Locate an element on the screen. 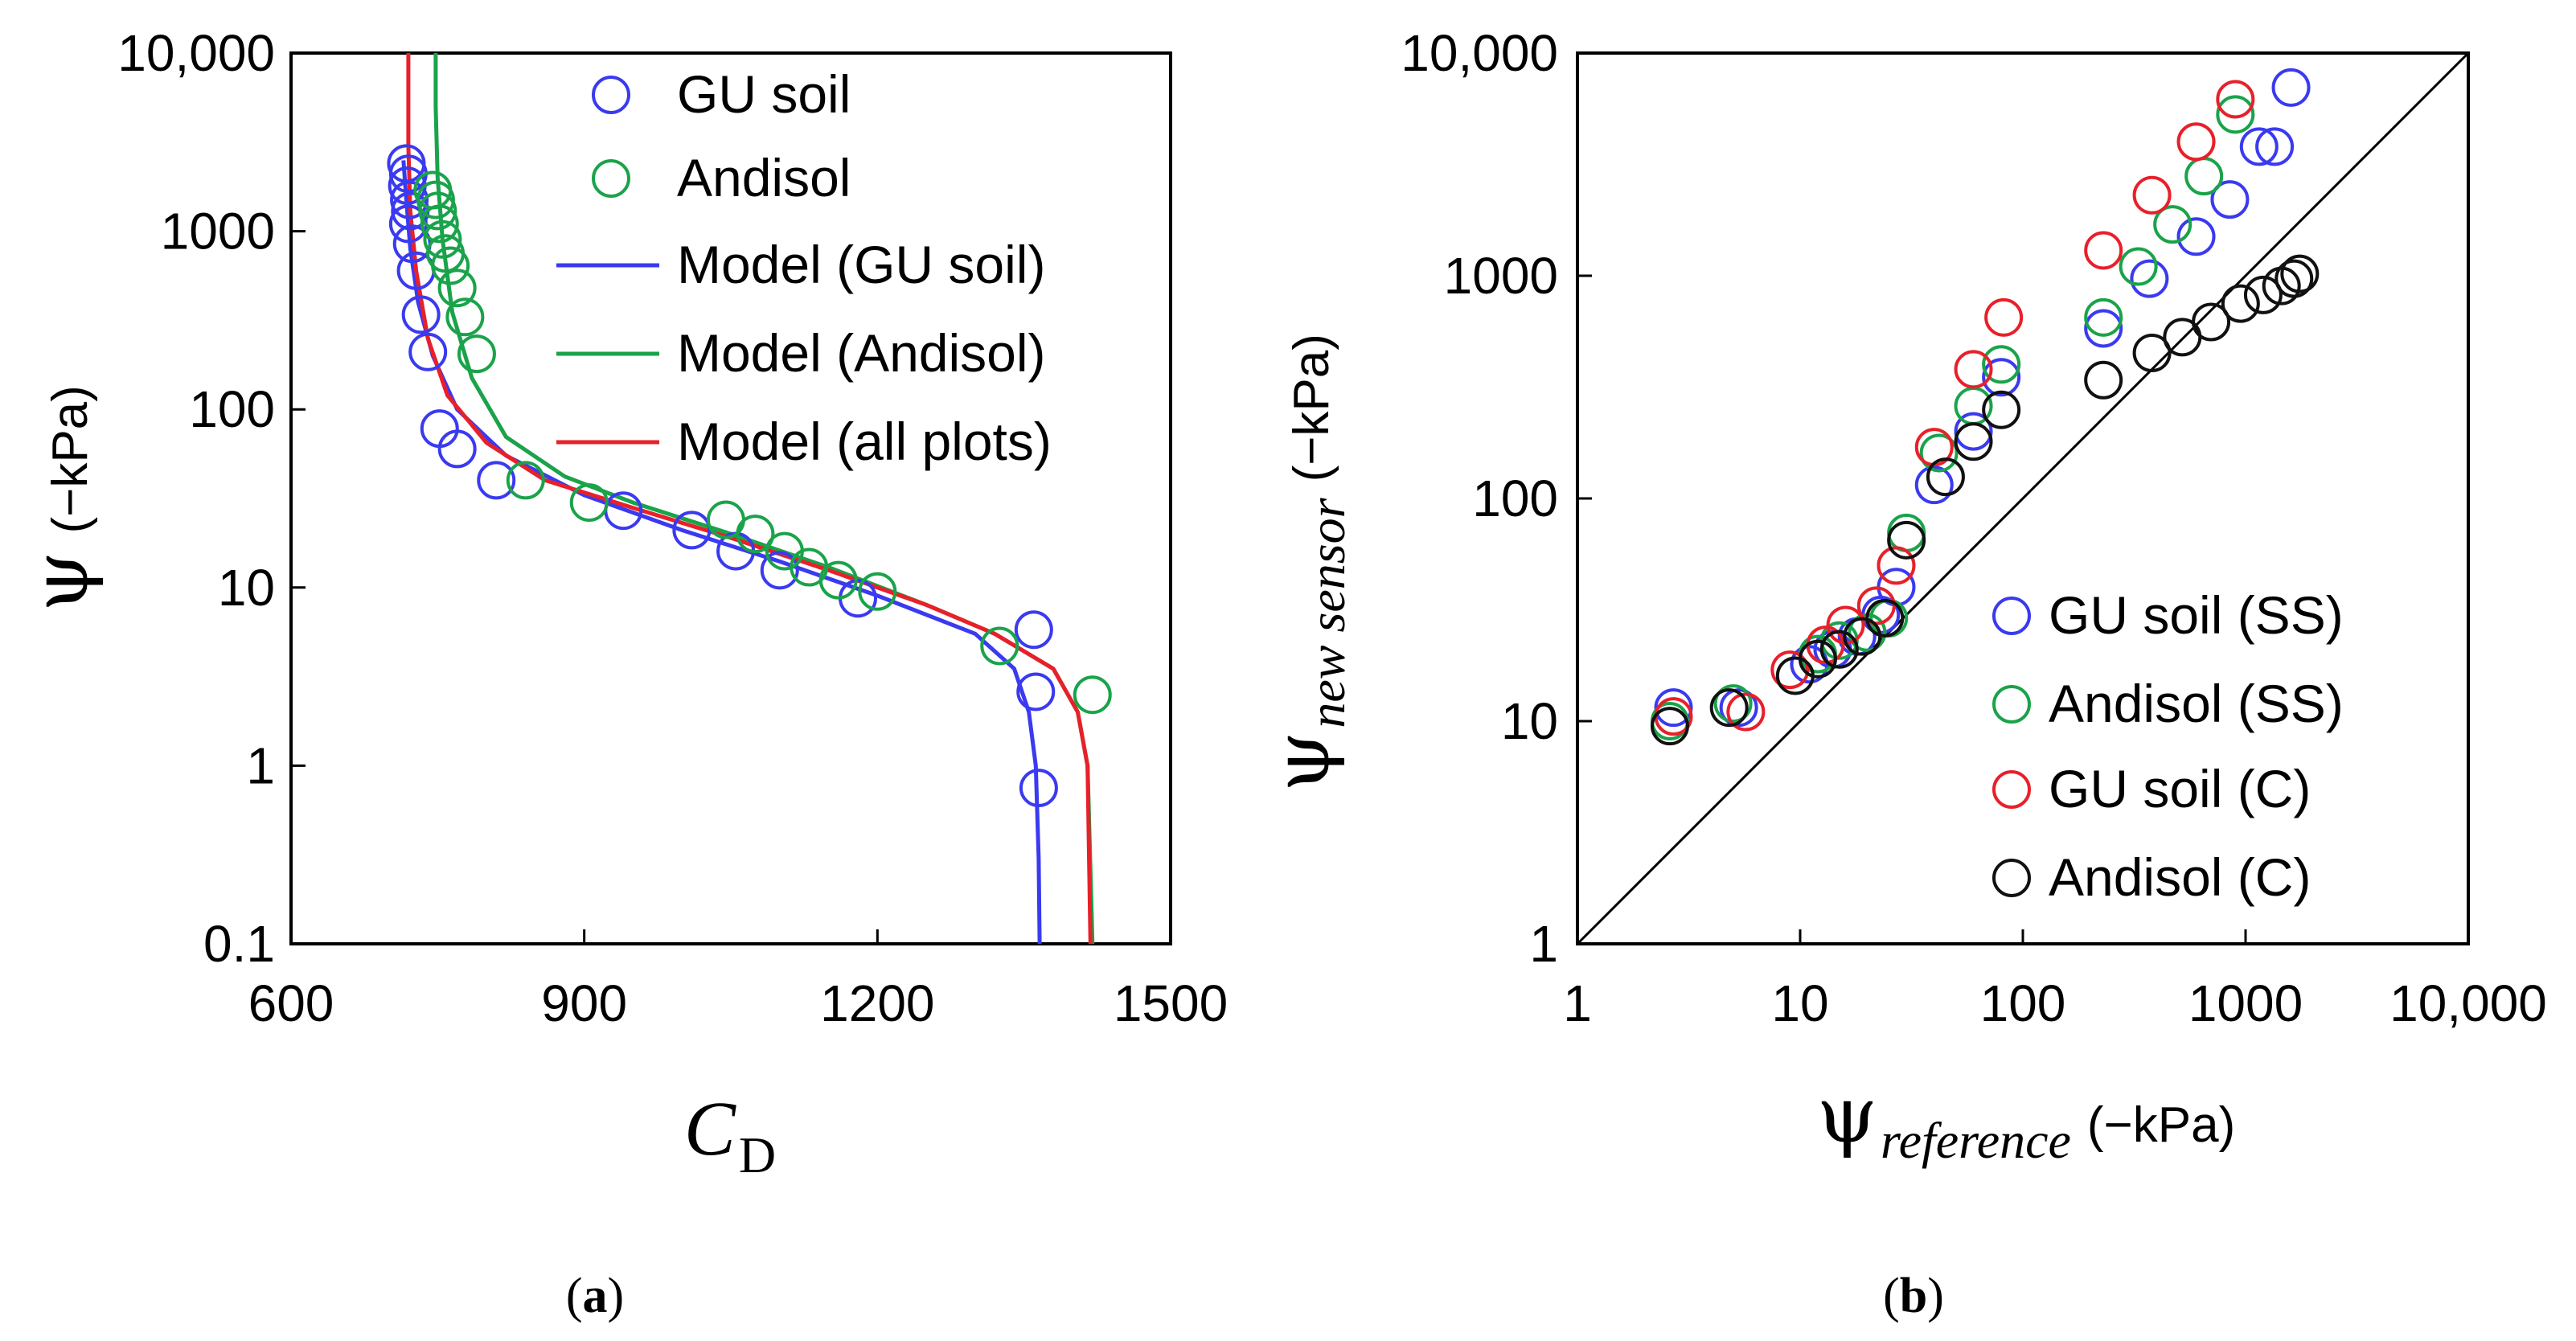  panel-b-ylabel-sub: new sensor is located at coordinates (1327, 612).